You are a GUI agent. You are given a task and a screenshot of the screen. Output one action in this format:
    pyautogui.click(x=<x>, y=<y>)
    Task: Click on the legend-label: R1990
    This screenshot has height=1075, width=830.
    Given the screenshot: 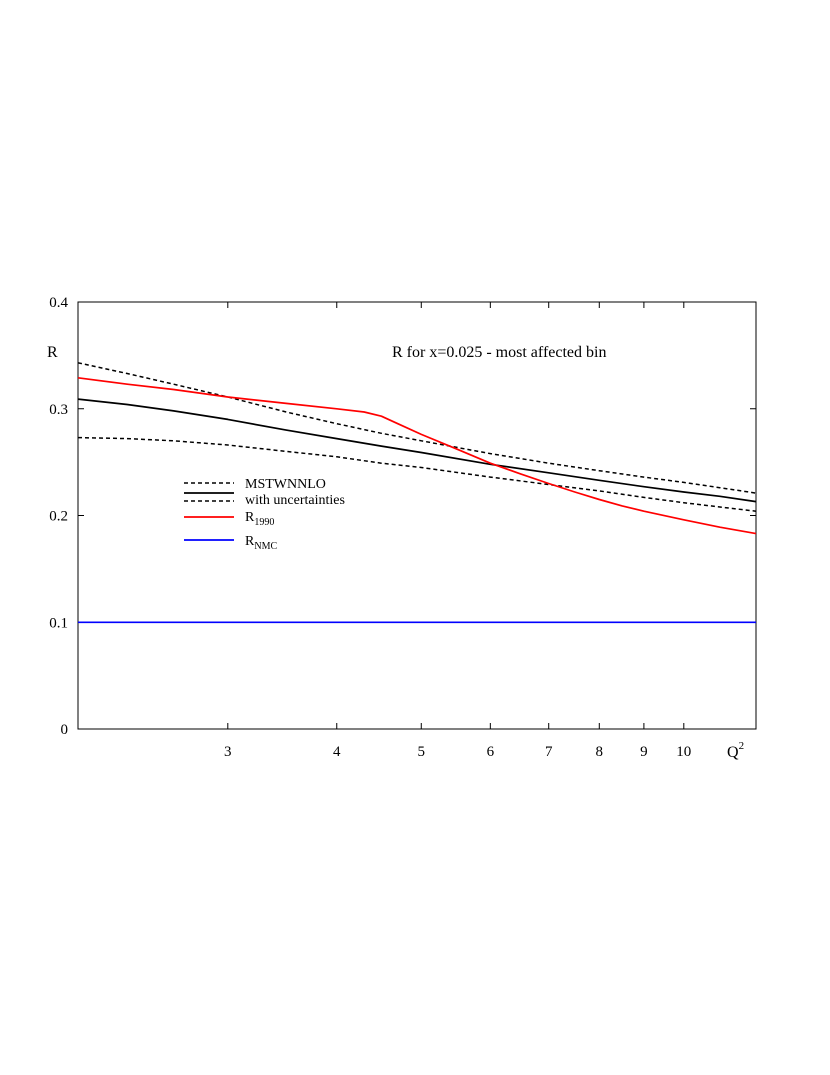 What is the action you would take?
    pyautogui.click(x=259, y=519)
    